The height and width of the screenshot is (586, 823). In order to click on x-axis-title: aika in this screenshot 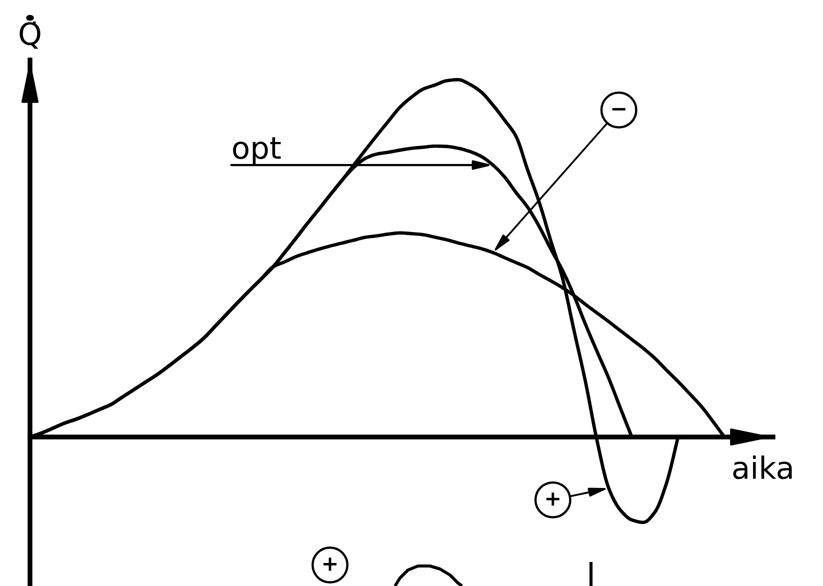, I will do `click(762, 467)`.